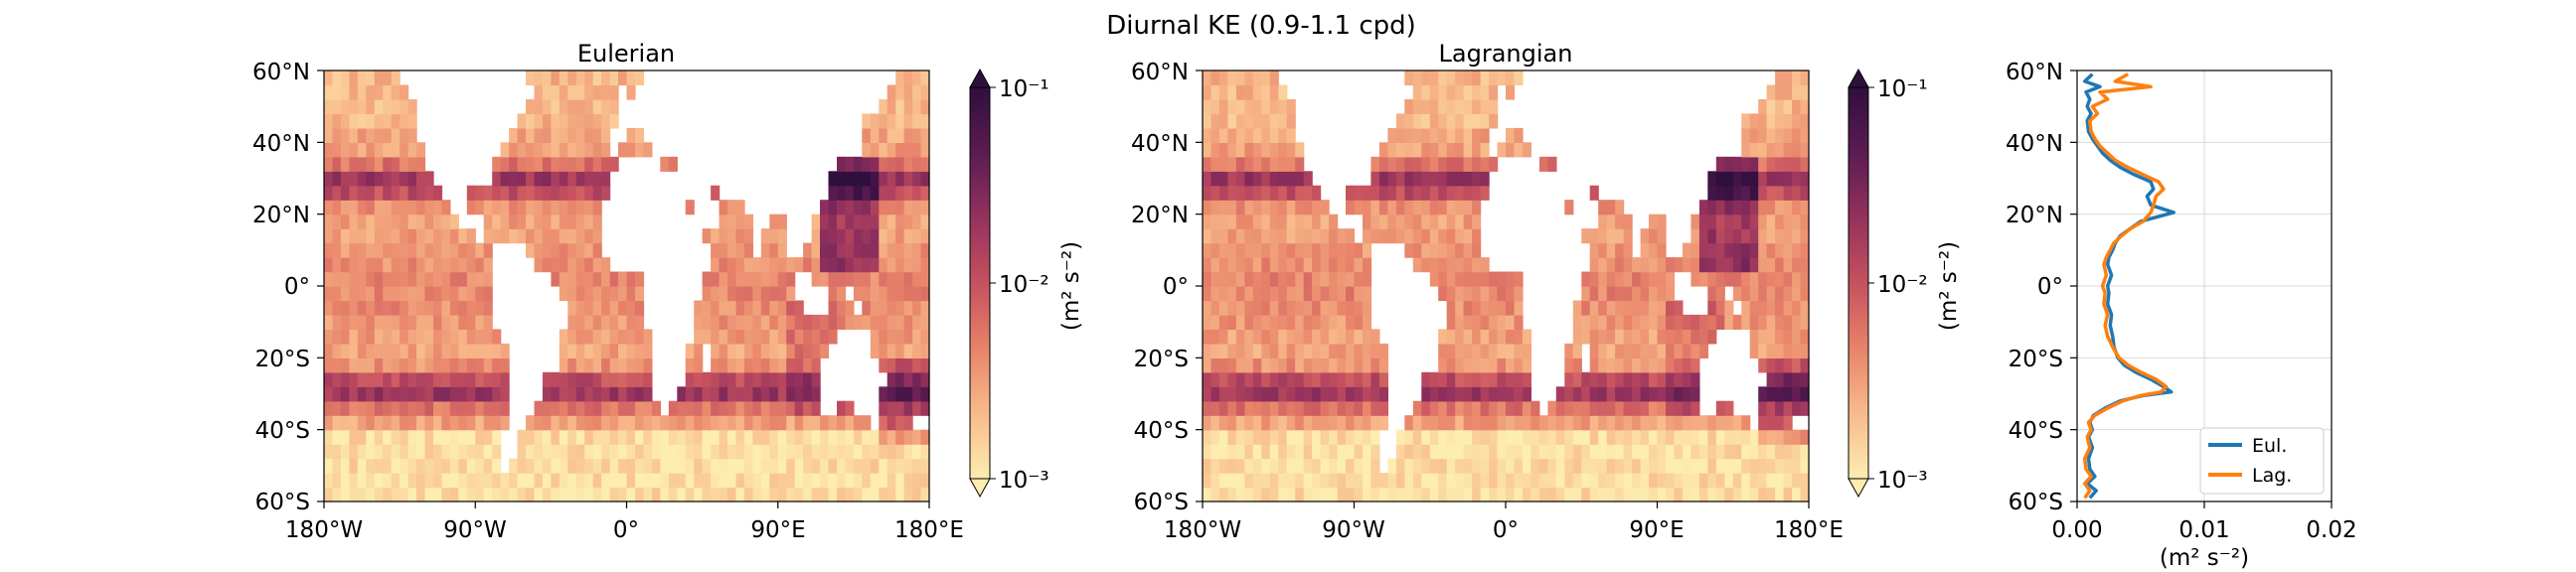  Describe the element at coordinates (1261, 26) in the screenshot. I see `figure-suptitle: Diurnal KE (0.9-1.1 cpd)` at that location.